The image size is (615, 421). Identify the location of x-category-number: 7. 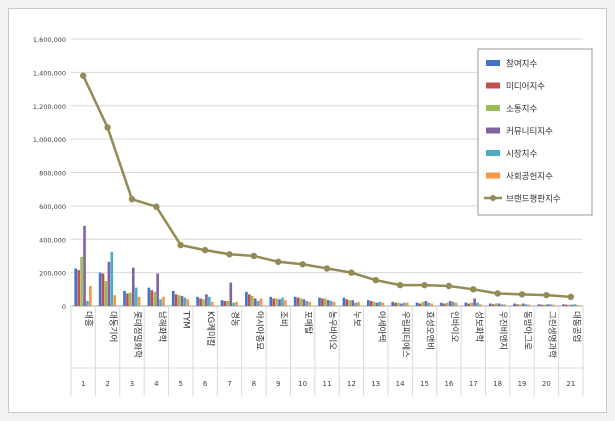
(229, 384).